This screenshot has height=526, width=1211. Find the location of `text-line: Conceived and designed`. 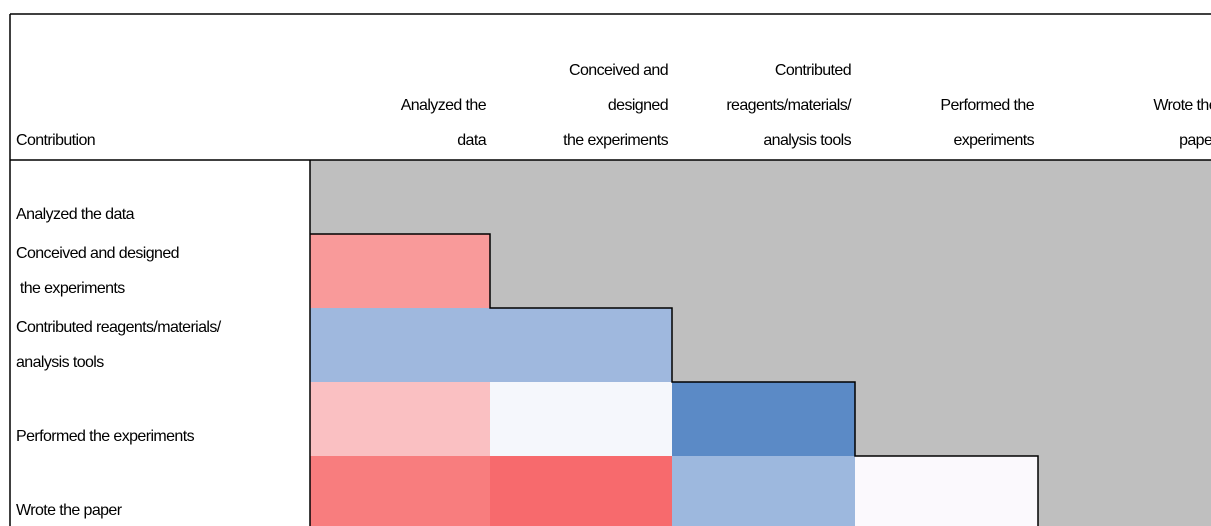

text-line: Conceived and designed is located at coordinates (98, 253).